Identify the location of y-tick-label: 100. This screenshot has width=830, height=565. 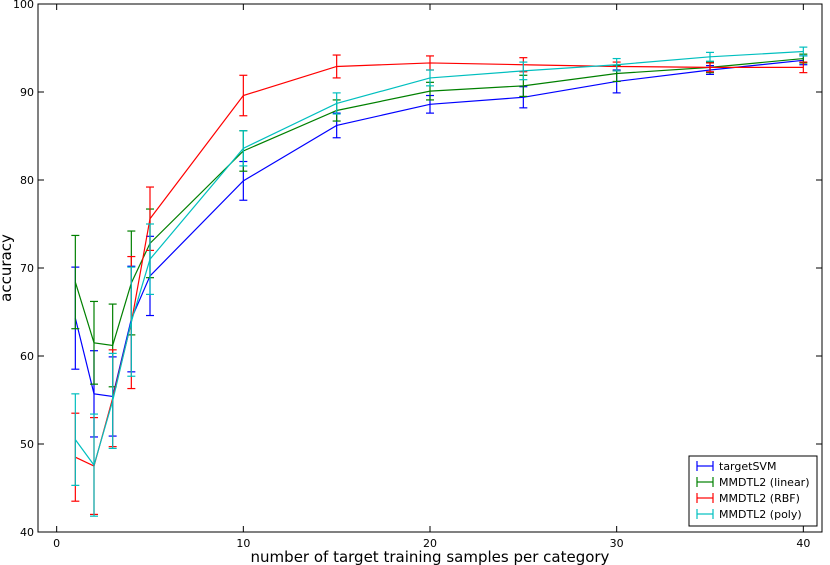
(23, 5).